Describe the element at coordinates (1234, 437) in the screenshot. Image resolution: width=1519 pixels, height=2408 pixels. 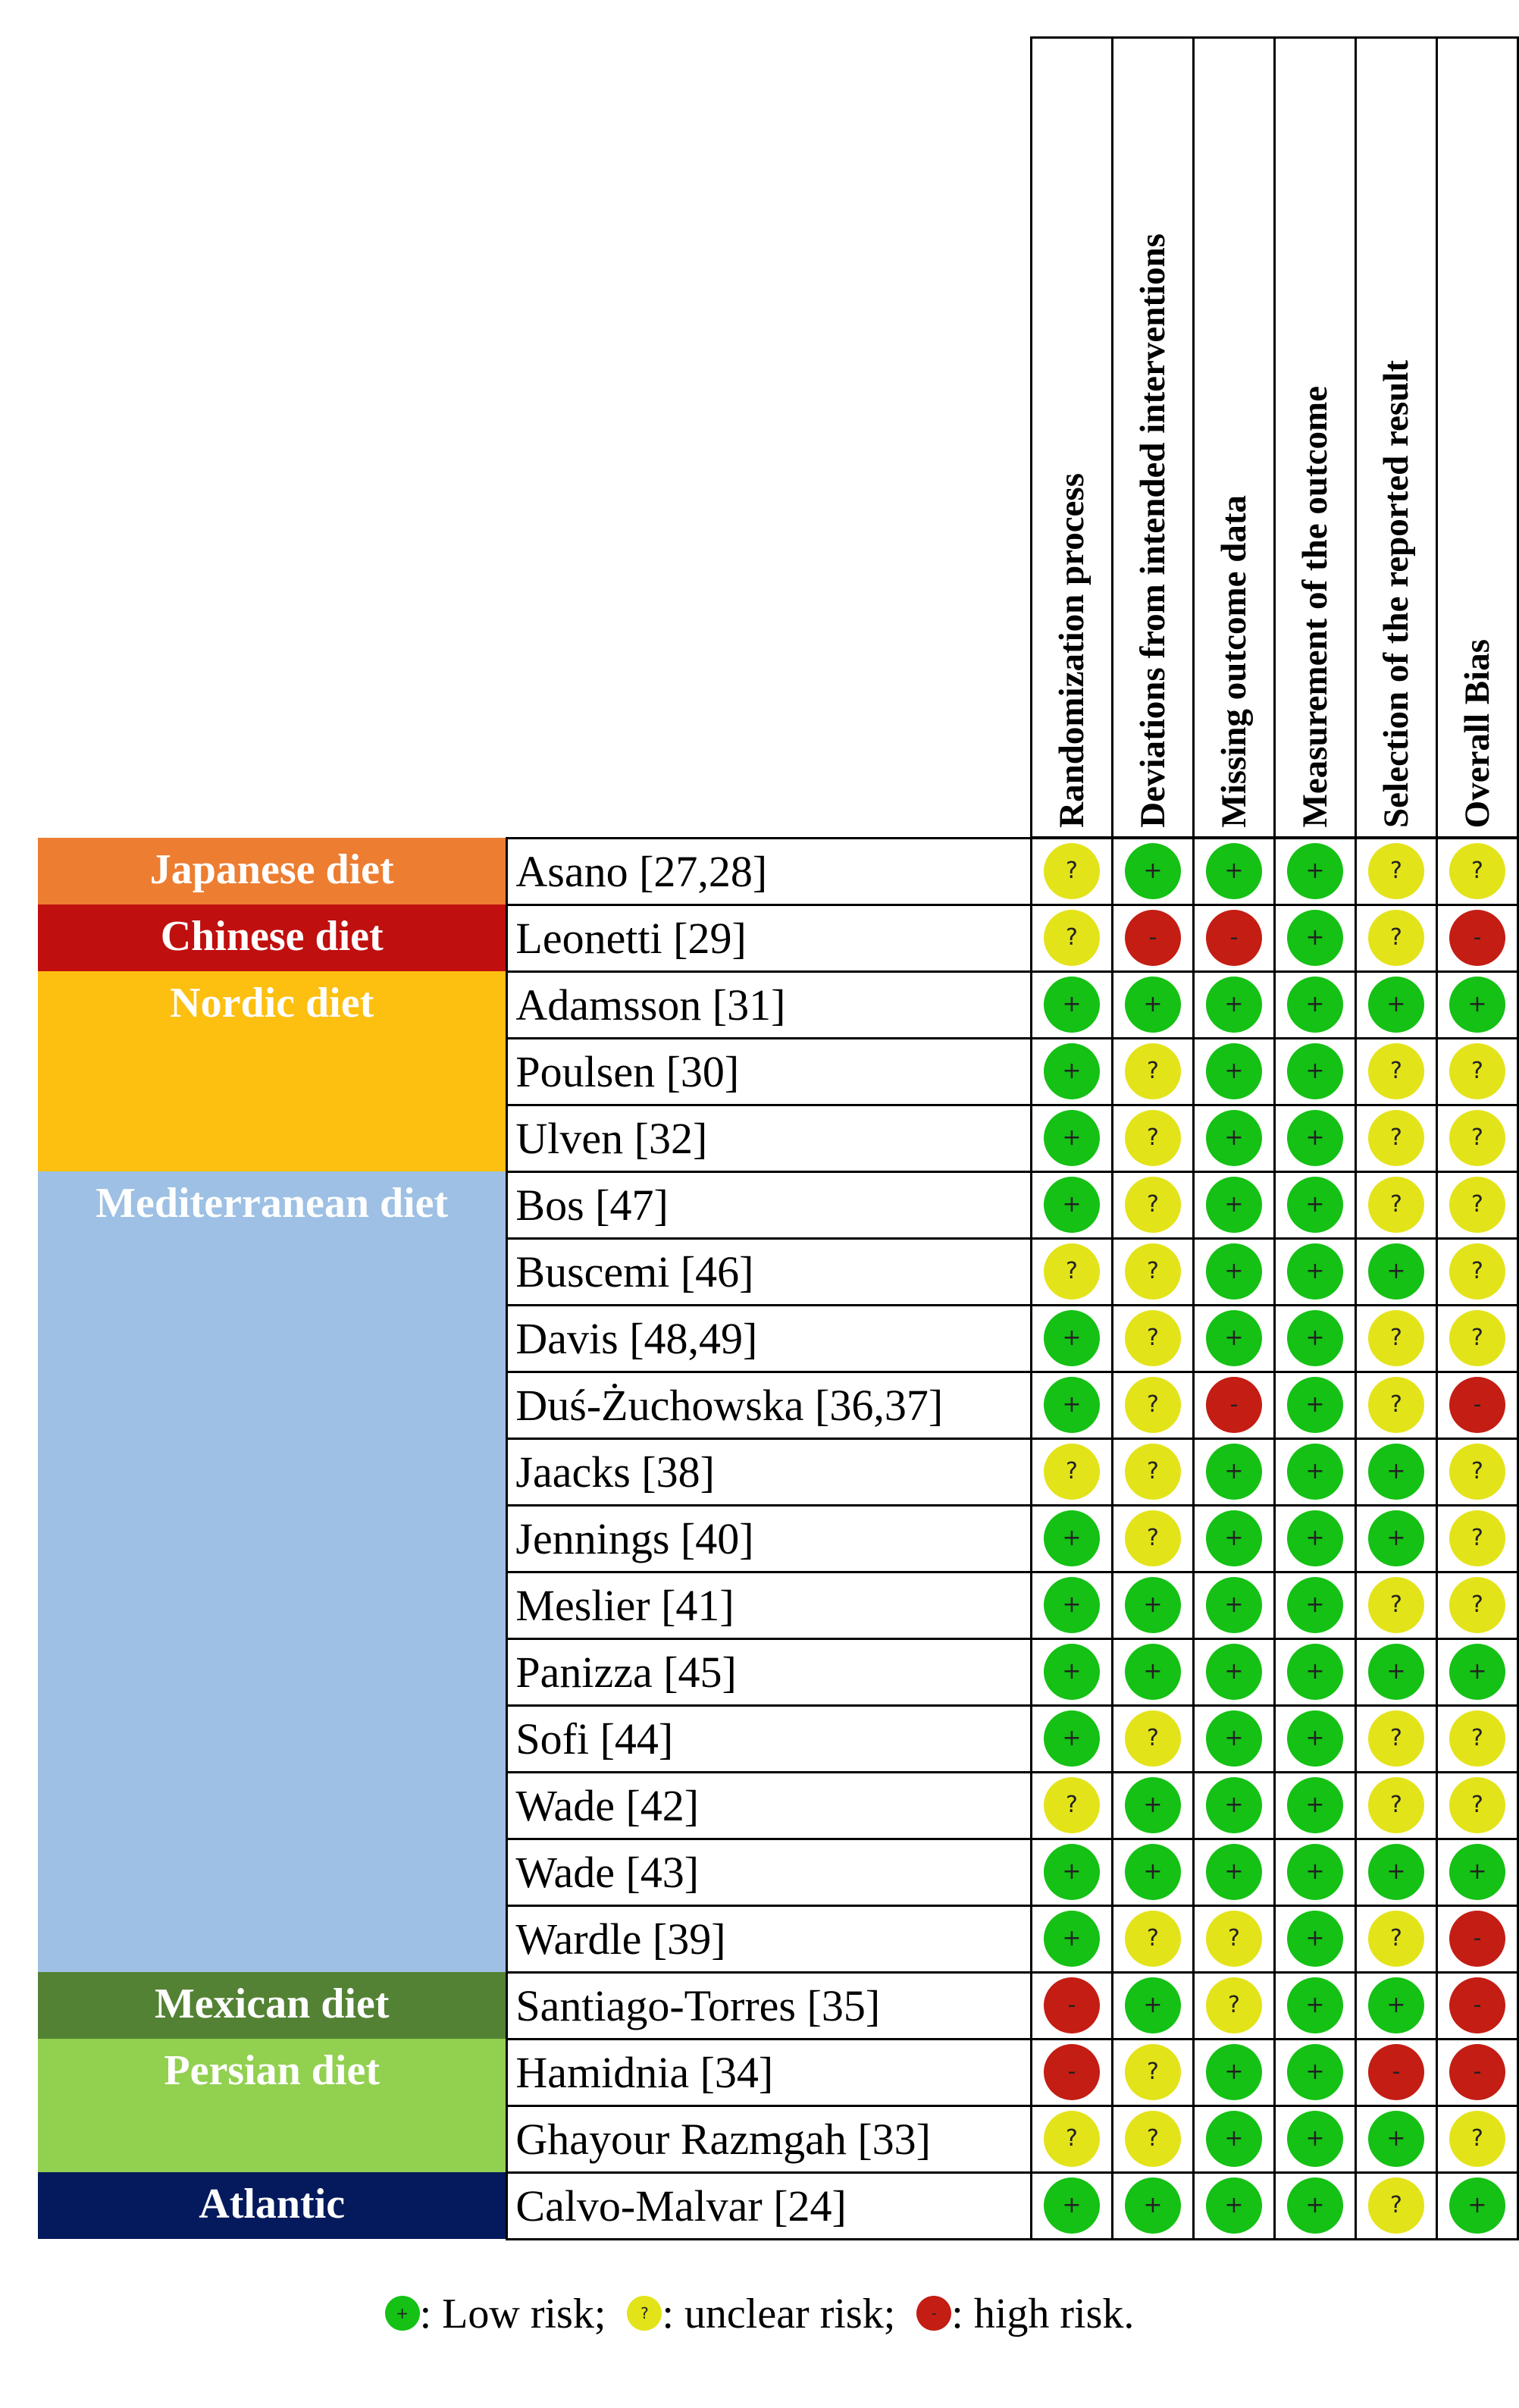
I see `column-header: Missing outcome data` at that location.